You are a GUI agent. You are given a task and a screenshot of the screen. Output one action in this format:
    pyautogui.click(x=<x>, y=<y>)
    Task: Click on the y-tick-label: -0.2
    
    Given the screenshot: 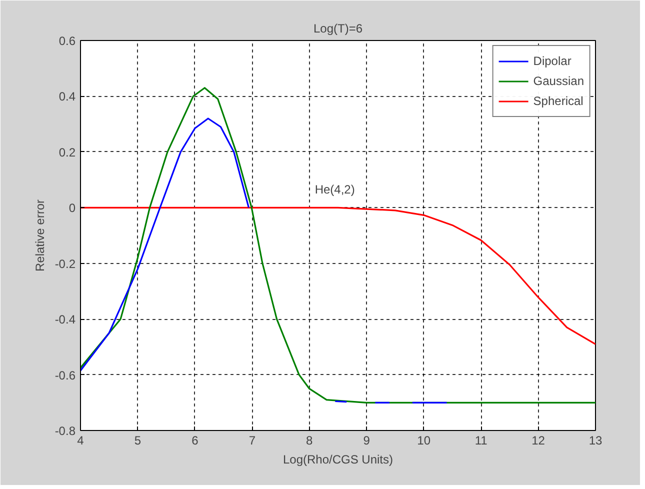 What is the action you would take?
    pyautogui.click(x=65, y=263)
    